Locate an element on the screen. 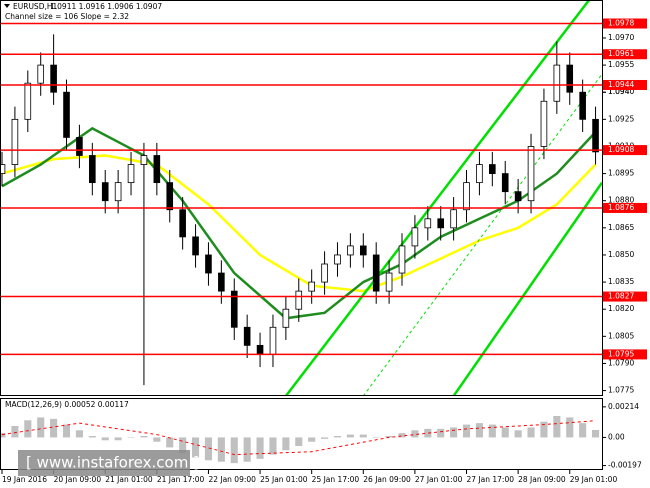  y-tick-label: 1.0865 is located at coordinates (621, 227).